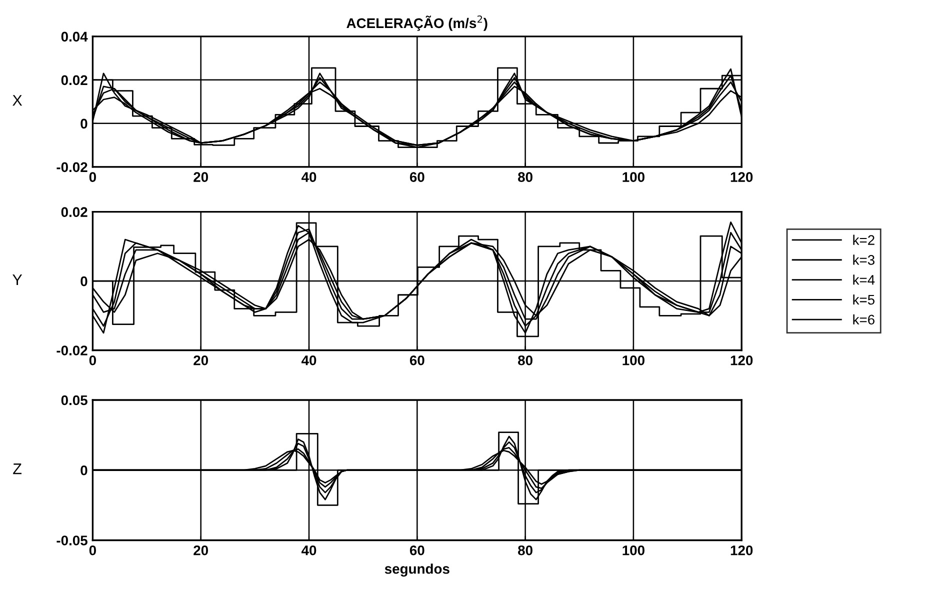  What do you see at coordinates (417, 23) in the screenshot?
I see `chart-title: ACELERAÇÃO (m/s$^{2}$)` at bounding box center [417, 23].